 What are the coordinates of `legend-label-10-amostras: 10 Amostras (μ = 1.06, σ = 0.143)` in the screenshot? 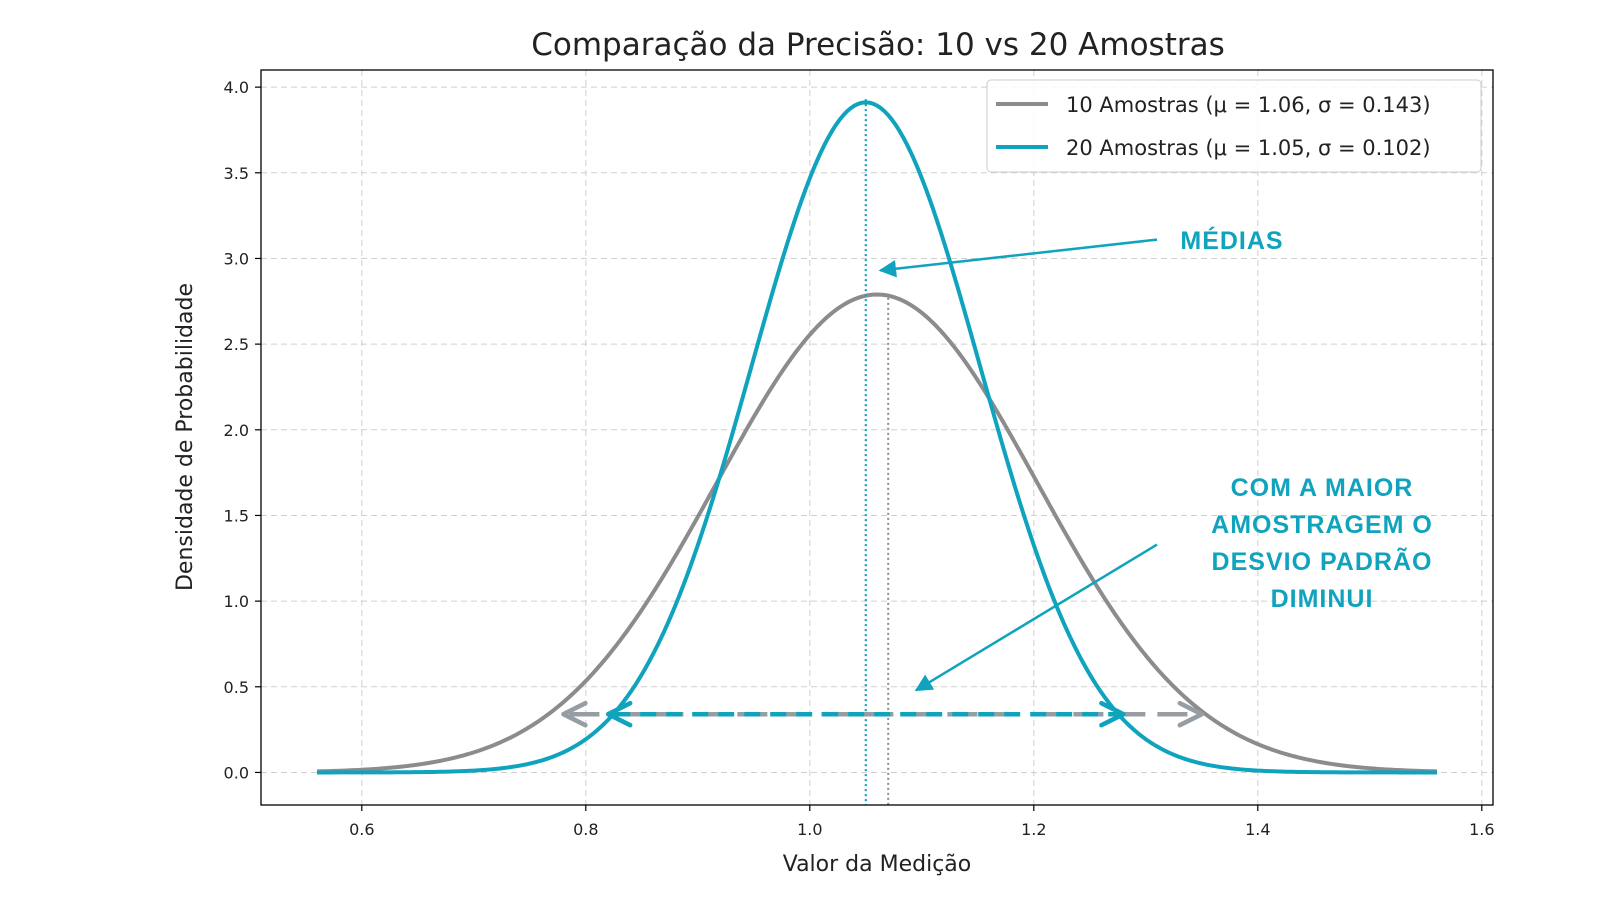 It's located at (1248, 105).